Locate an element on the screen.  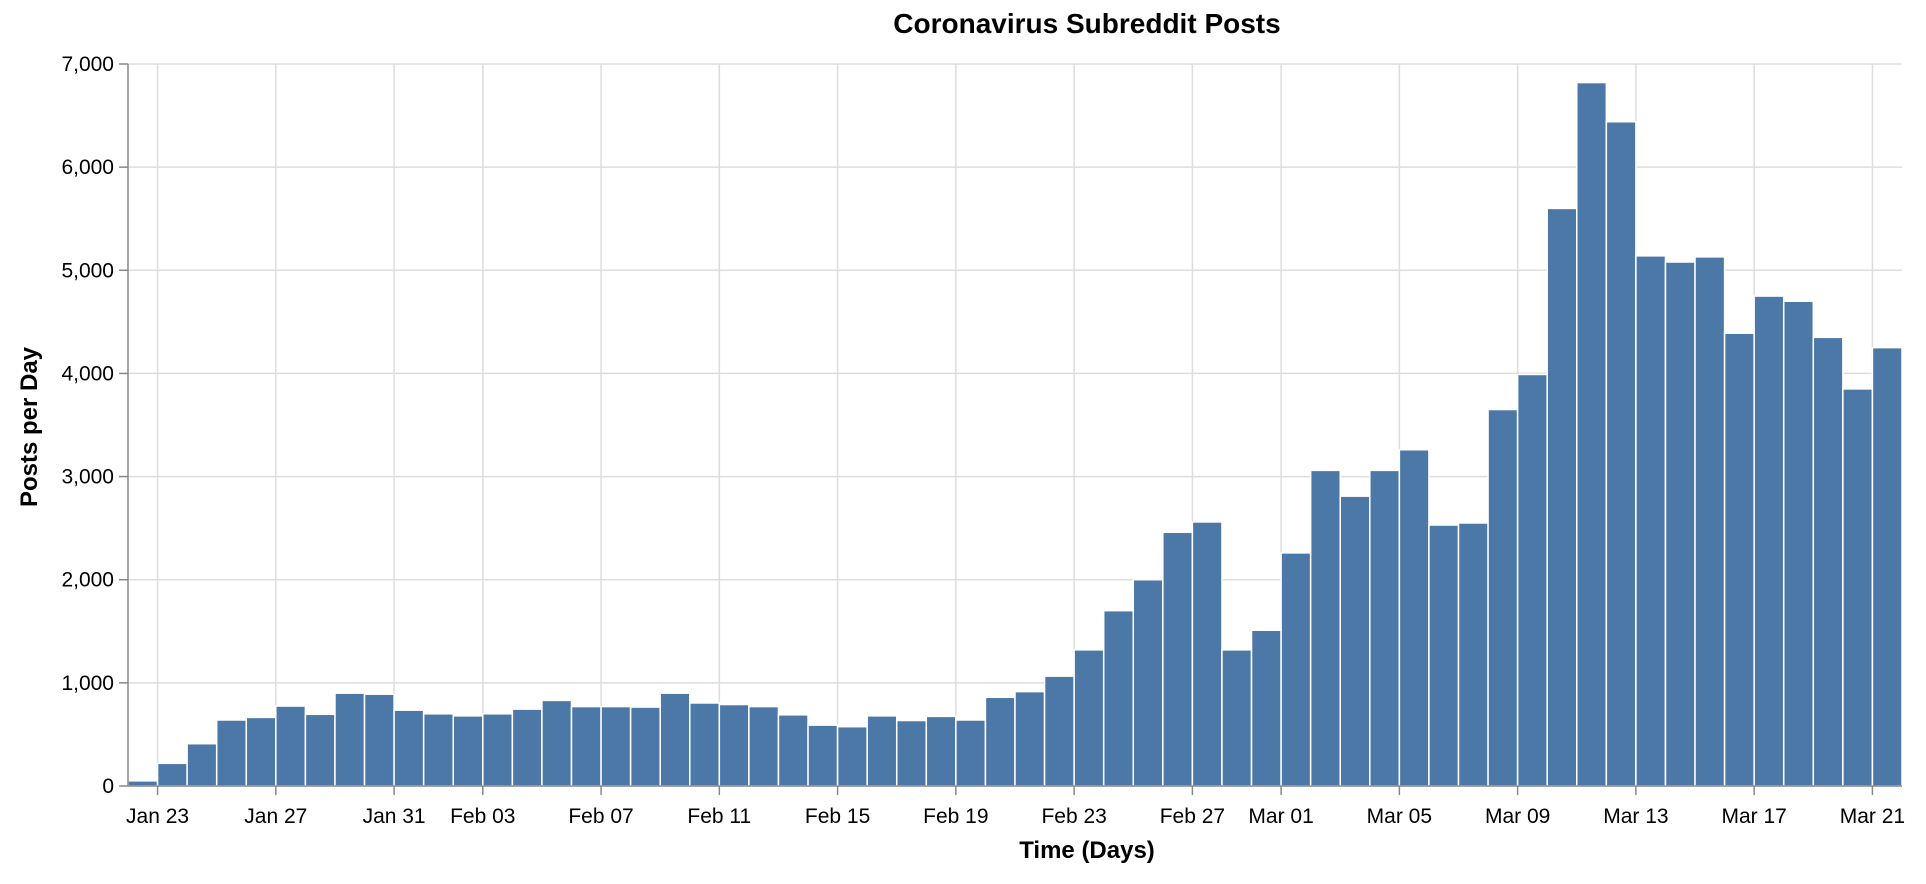
y-tick-label: 5,000 is located at coordinates (87, 270).